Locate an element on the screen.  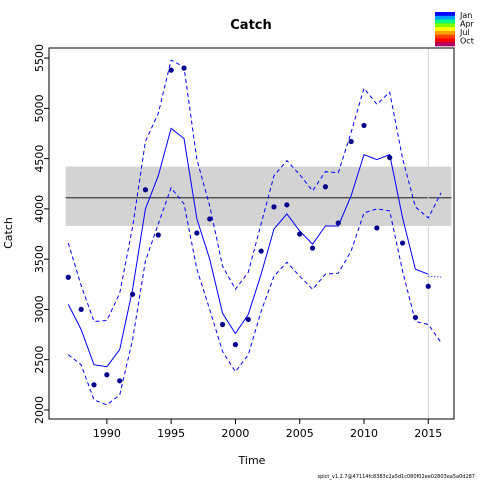
y-axis-label: Catch is located at coordinates (8, 233).